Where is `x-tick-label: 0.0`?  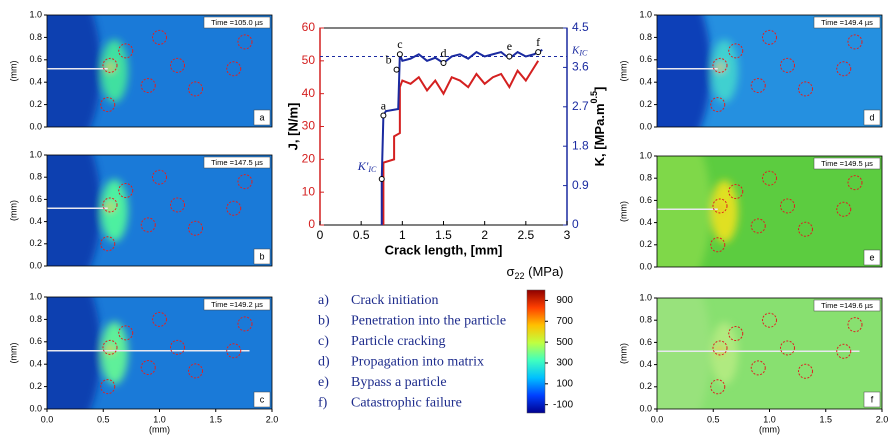 x-tick-label: 0.0 is located at coordinates (47, 419).